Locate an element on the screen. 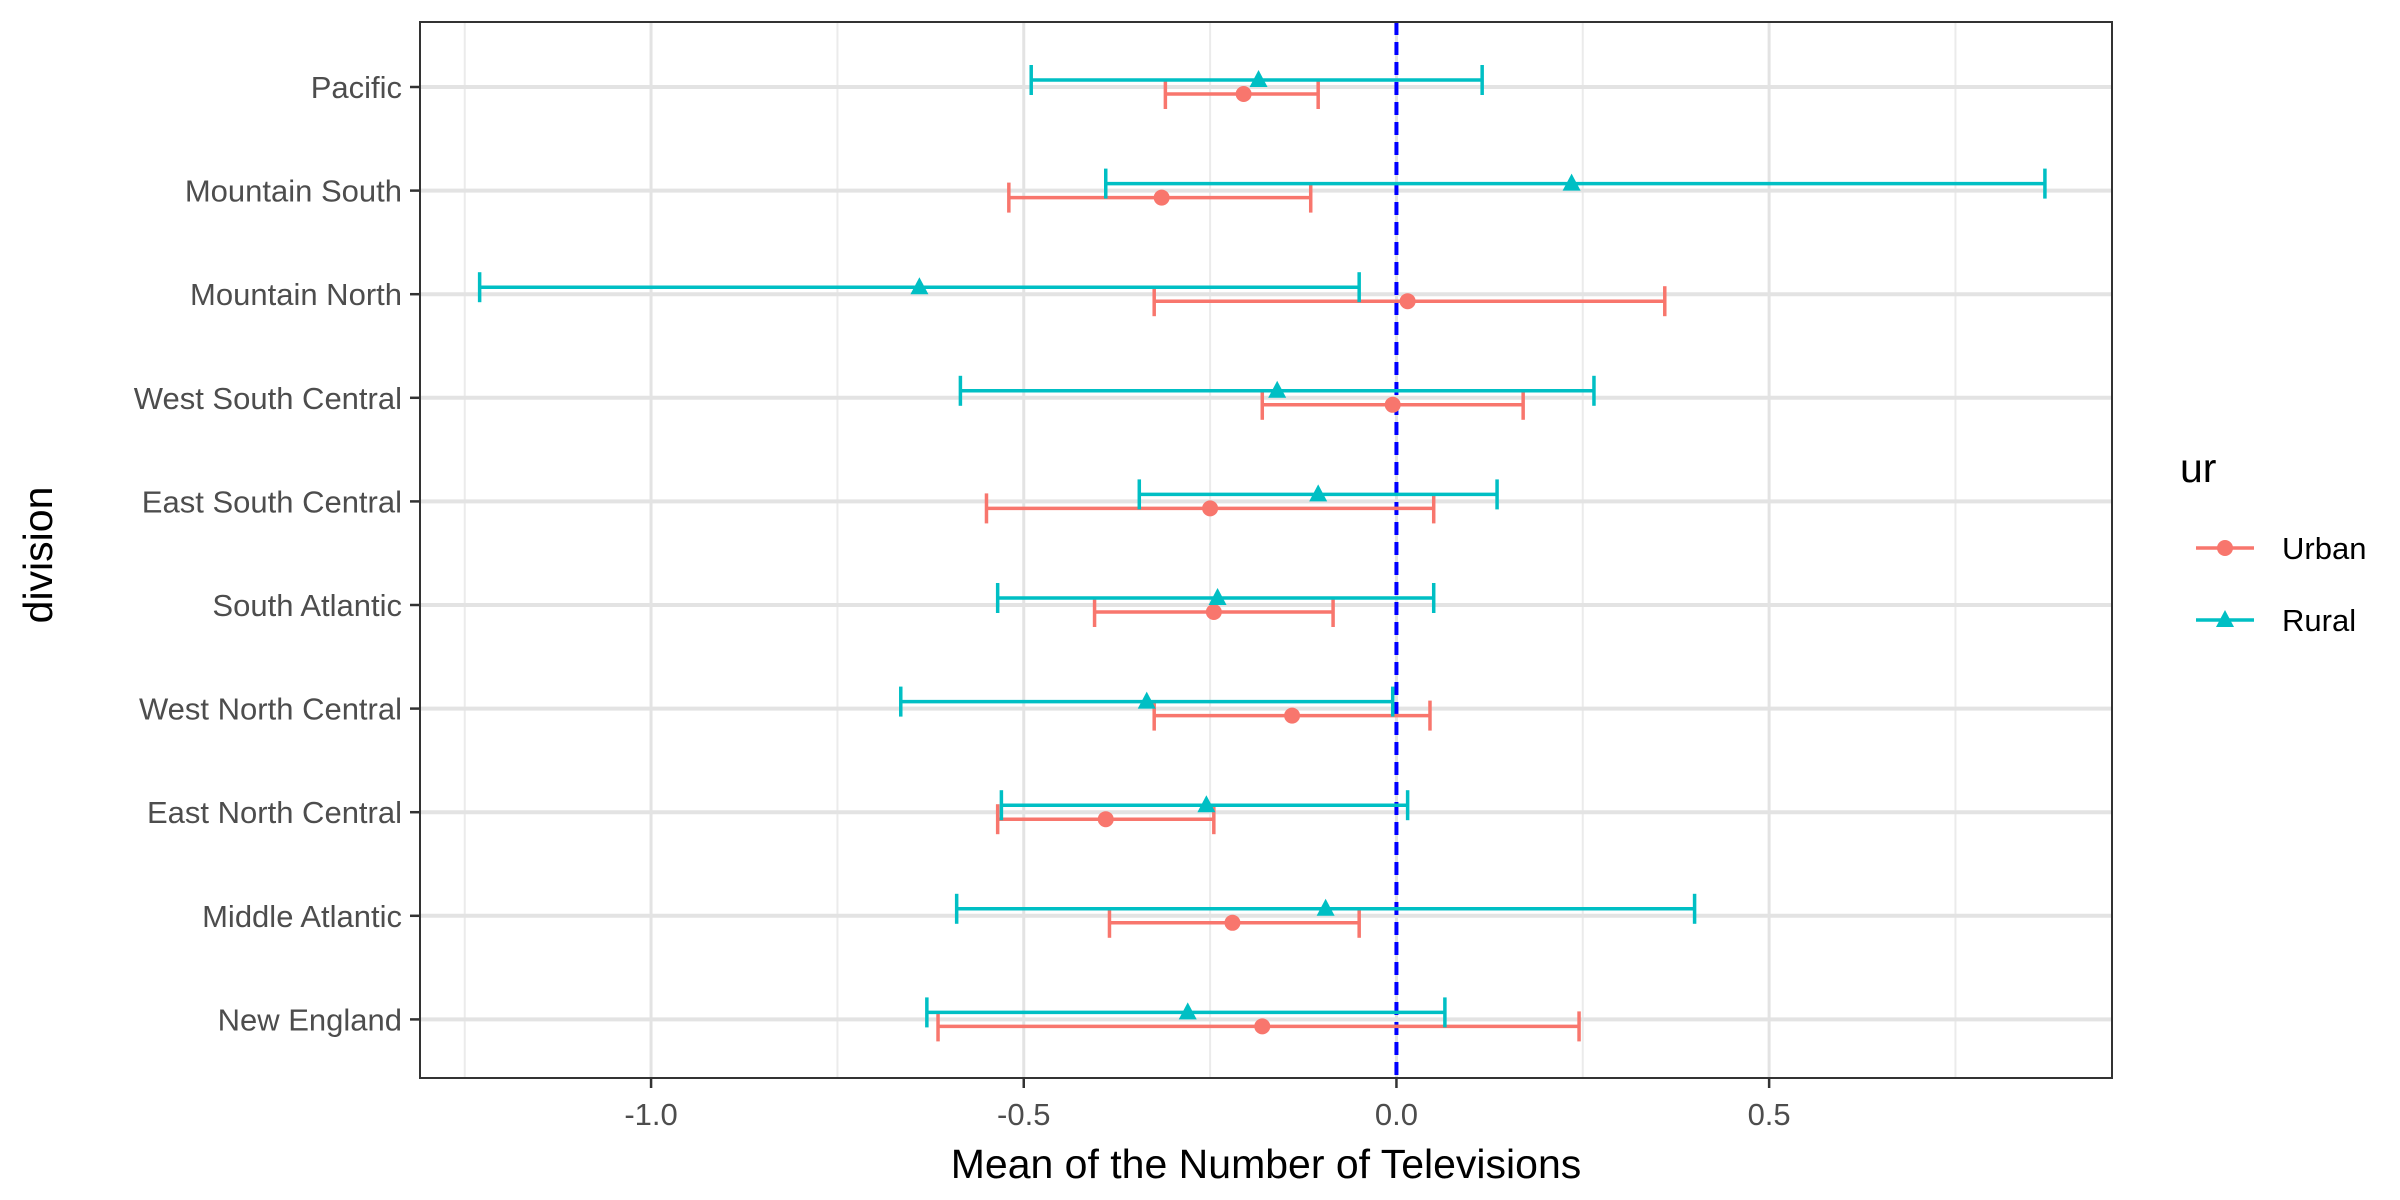 This screenshot has width=2400, height=1200. x-tick-label: 0.0 is located at coordinates (1396, 1114).